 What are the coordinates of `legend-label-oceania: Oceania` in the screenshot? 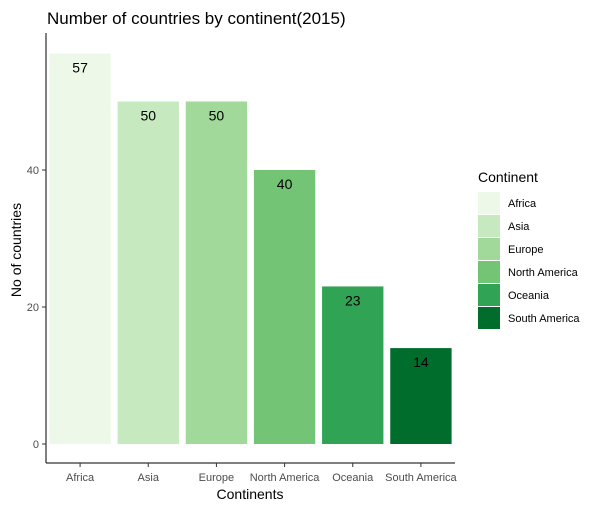 It's located at (529, 296).